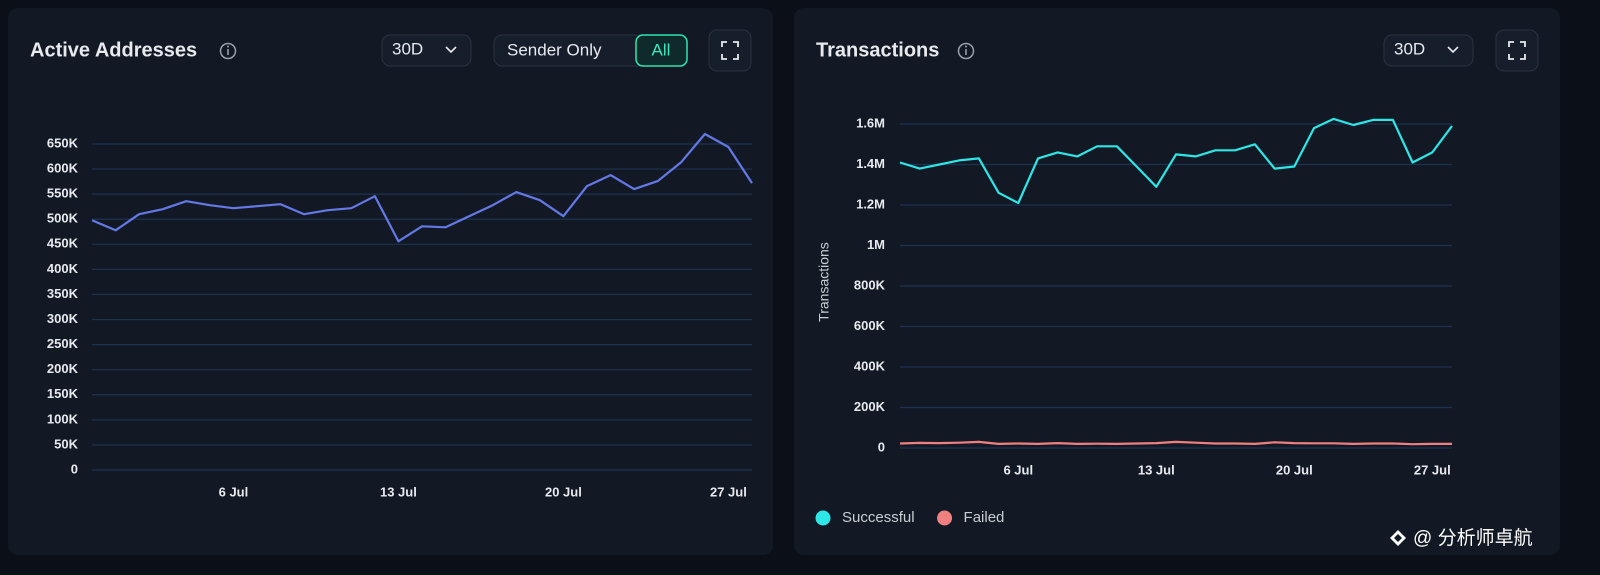 The height and width of the screenshot is (575, 1600). What do you see at coordinates (63, 218) in the screenshot?
I see `y-tick-label: 500K` at bounding box center [63, 218].